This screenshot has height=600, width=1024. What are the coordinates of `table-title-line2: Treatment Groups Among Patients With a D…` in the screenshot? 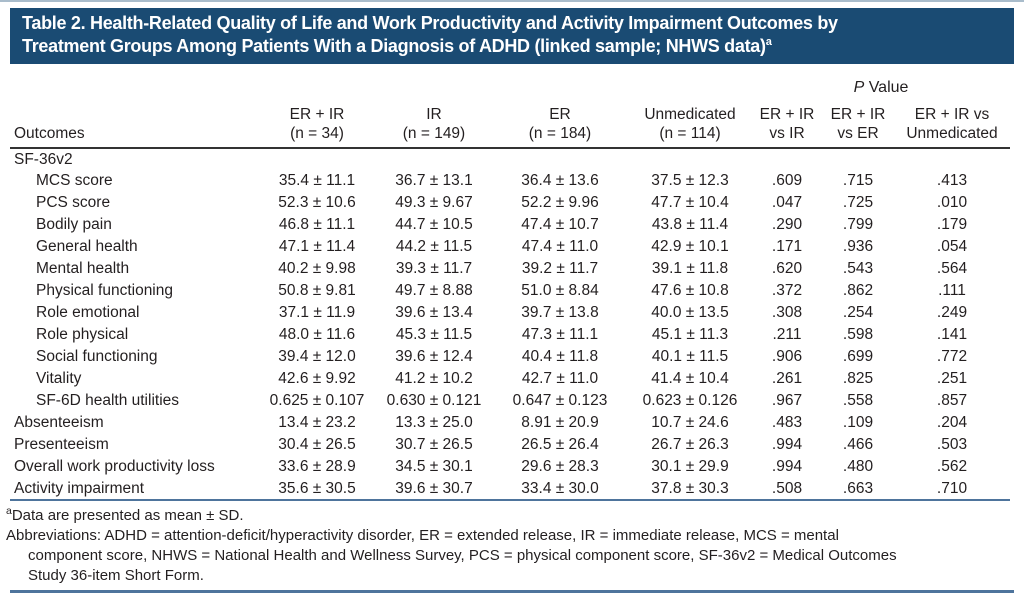 It's located at (397, 46).